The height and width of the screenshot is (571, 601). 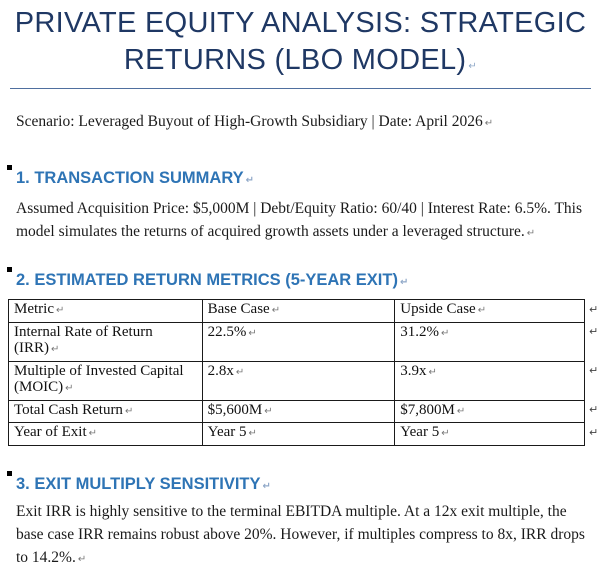 I want to click on table-header-cell: Metric ↵, so click(x=105, y=311).